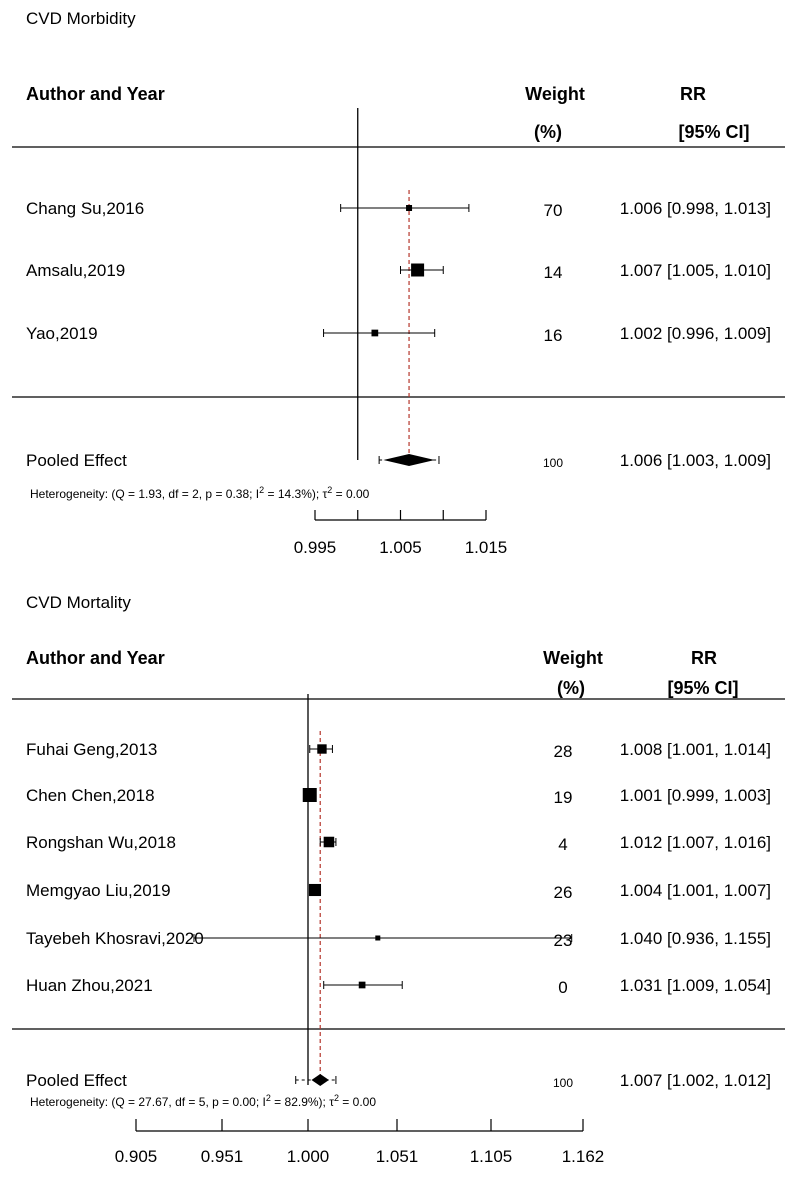 The width and height of the screenshot is (800, 1185). What do you see at coordinates (695, 333) in the screenshot?
I see `study-rr-ci: 1.002 [0.996, 1.009]` at bounding box center [695, 333].